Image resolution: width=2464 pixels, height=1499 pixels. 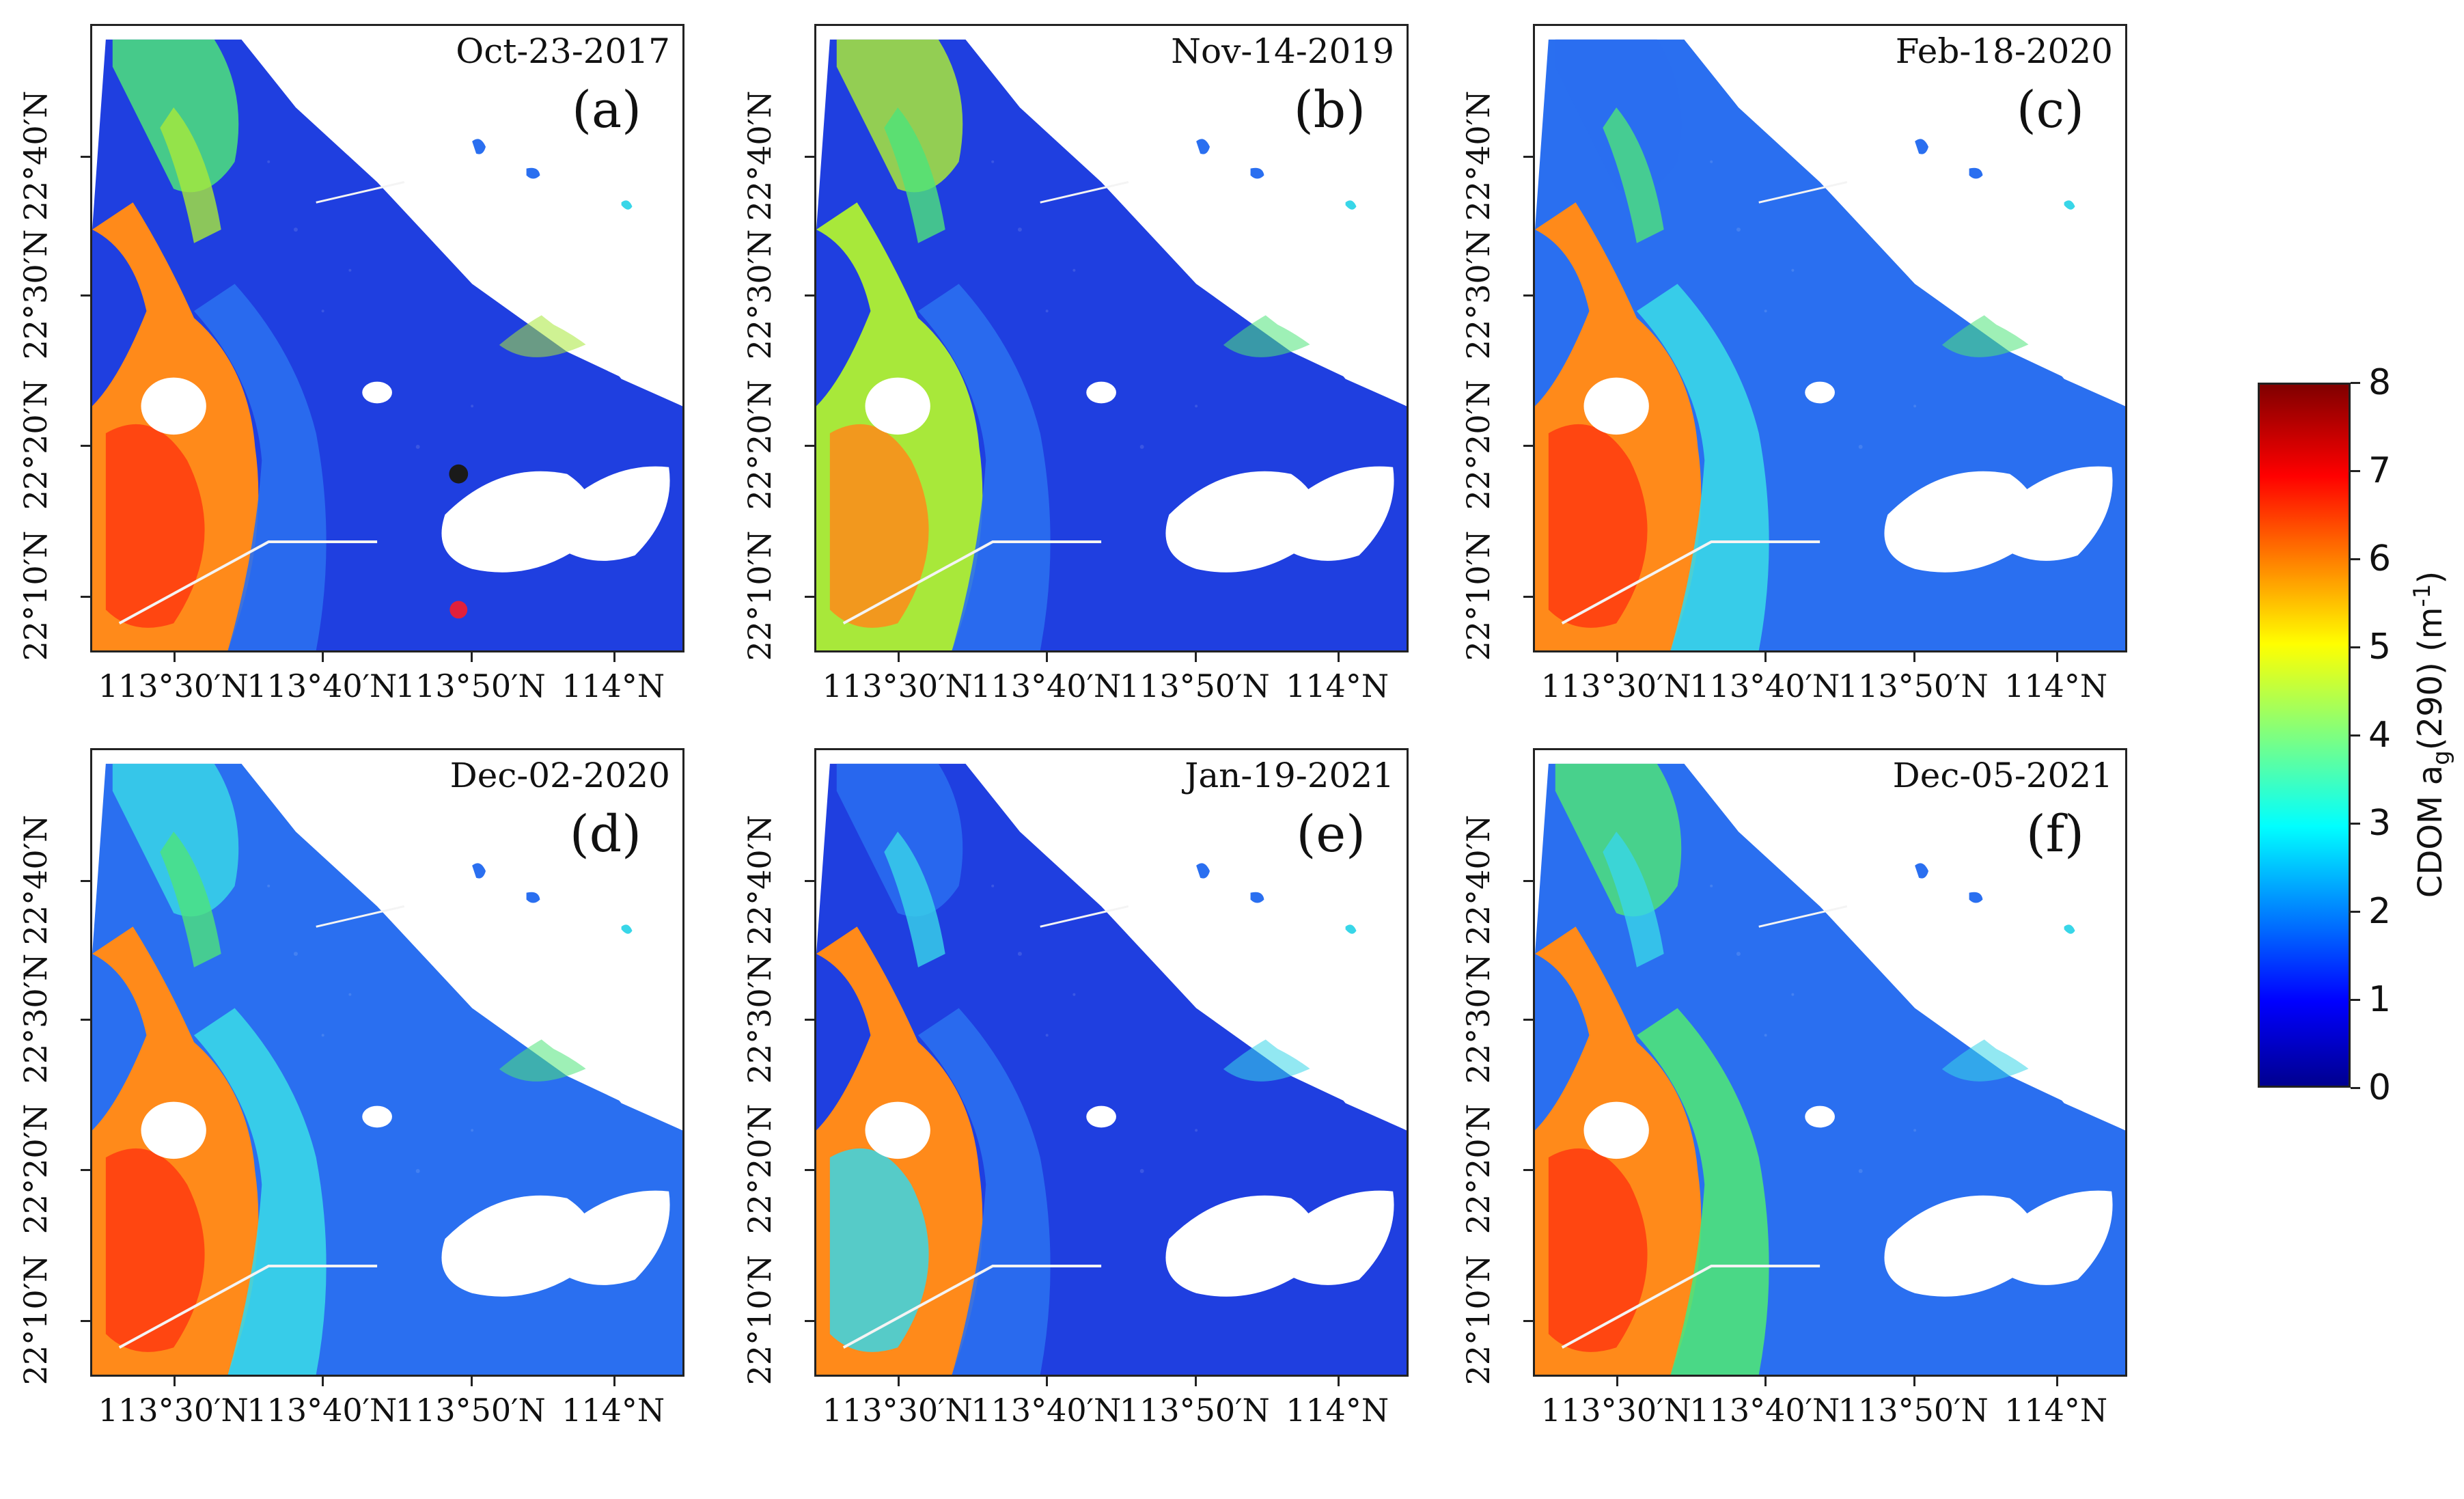 What do you see at coordinates (1112, 338) in the screenshot?
I see `map-panel-b: Nov-14-2019 (b)` at bounding box center [1112, 338].